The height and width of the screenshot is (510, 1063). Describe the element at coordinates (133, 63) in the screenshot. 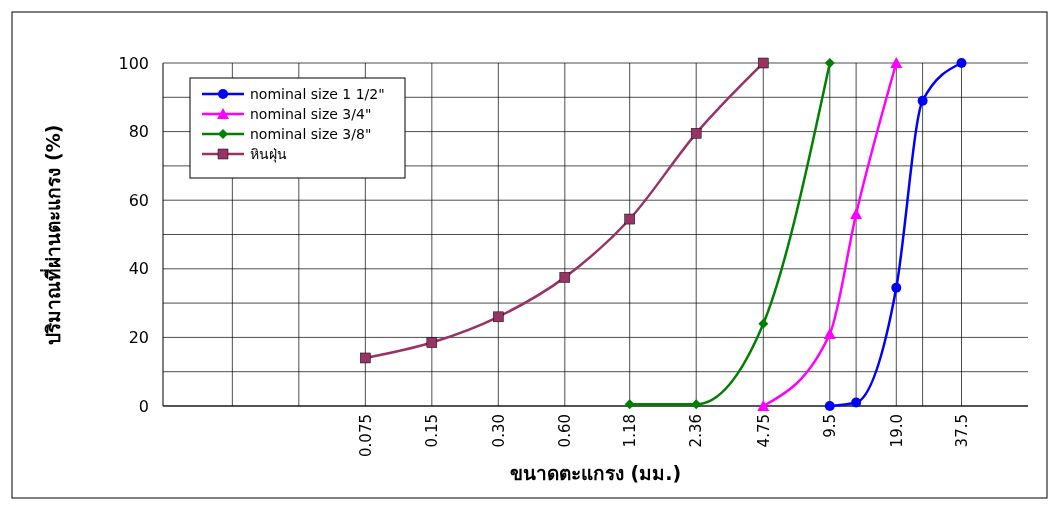

I see `y-tick-label: 100` at that location.